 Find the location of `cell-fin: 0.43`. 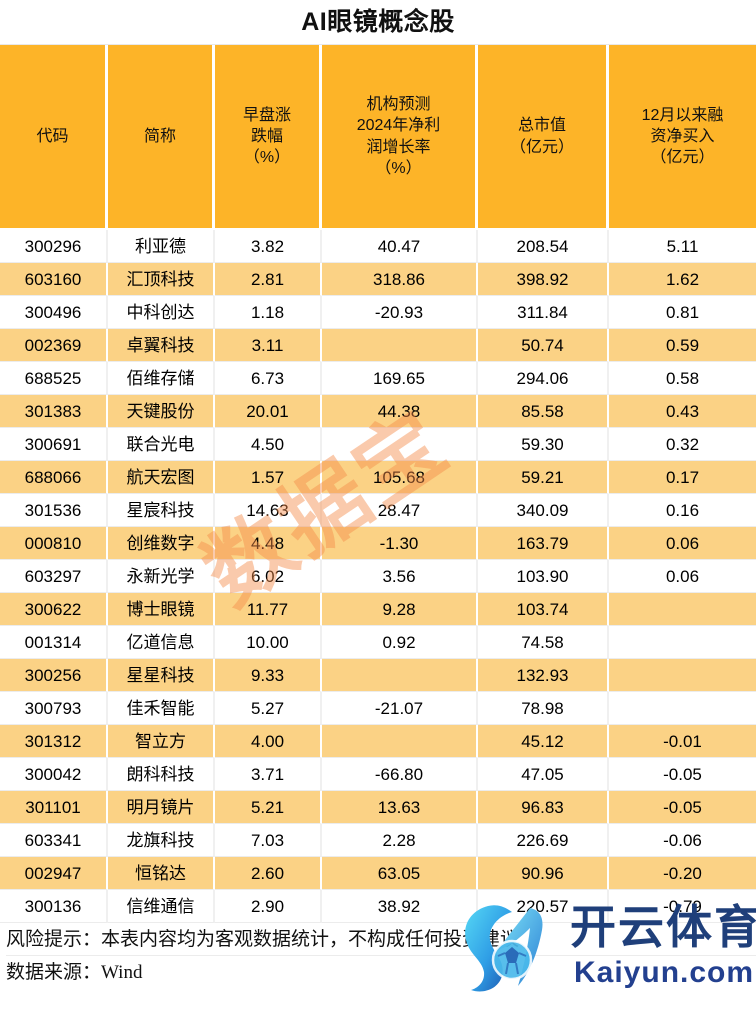

cell-fin: 0.43 is located at coordinates (682, 411).